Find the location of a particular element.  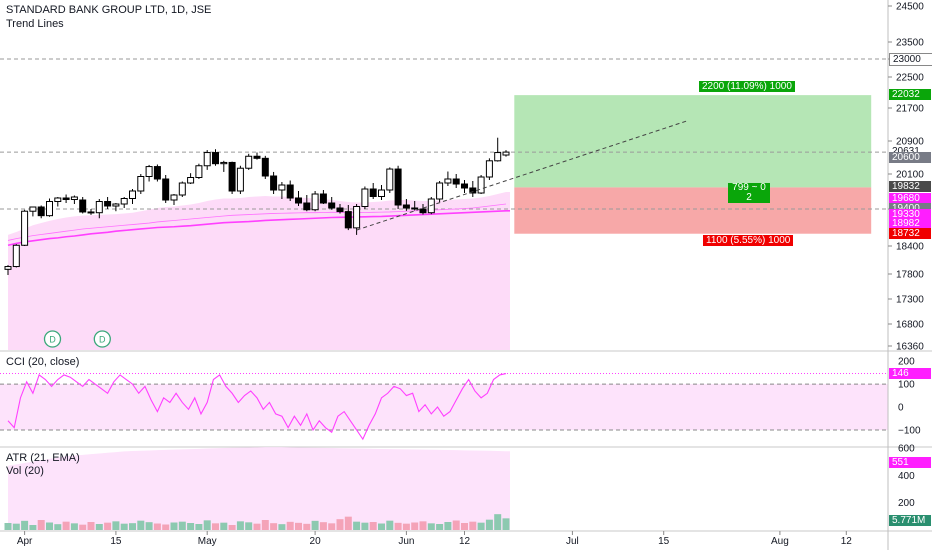

price-tag-20631: 20631 is located at coordinates (910, 152).